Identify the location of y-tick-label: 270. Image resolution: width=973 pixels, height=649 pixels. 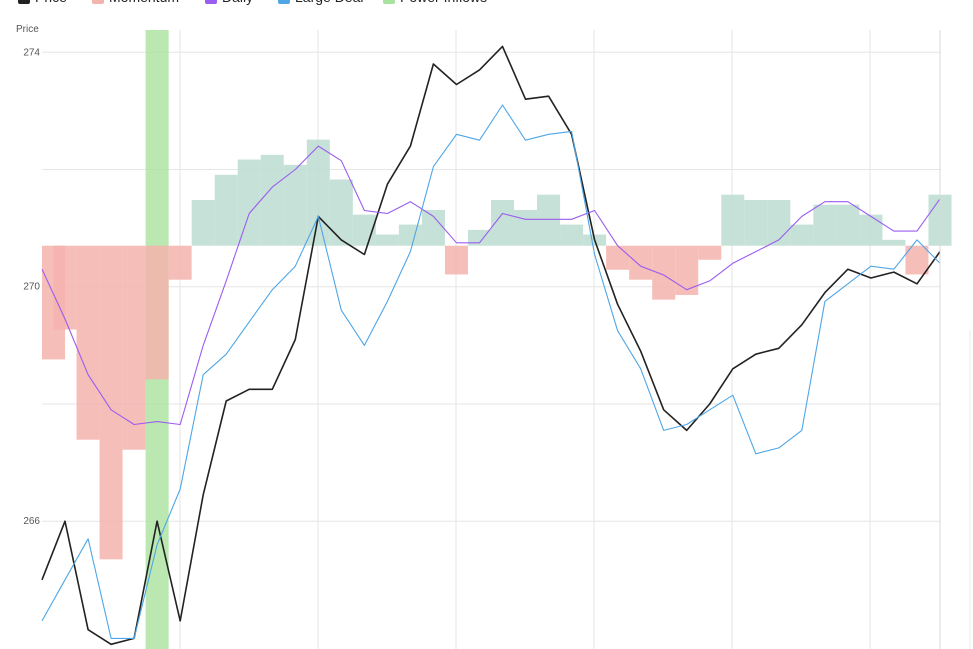
(31, 287).